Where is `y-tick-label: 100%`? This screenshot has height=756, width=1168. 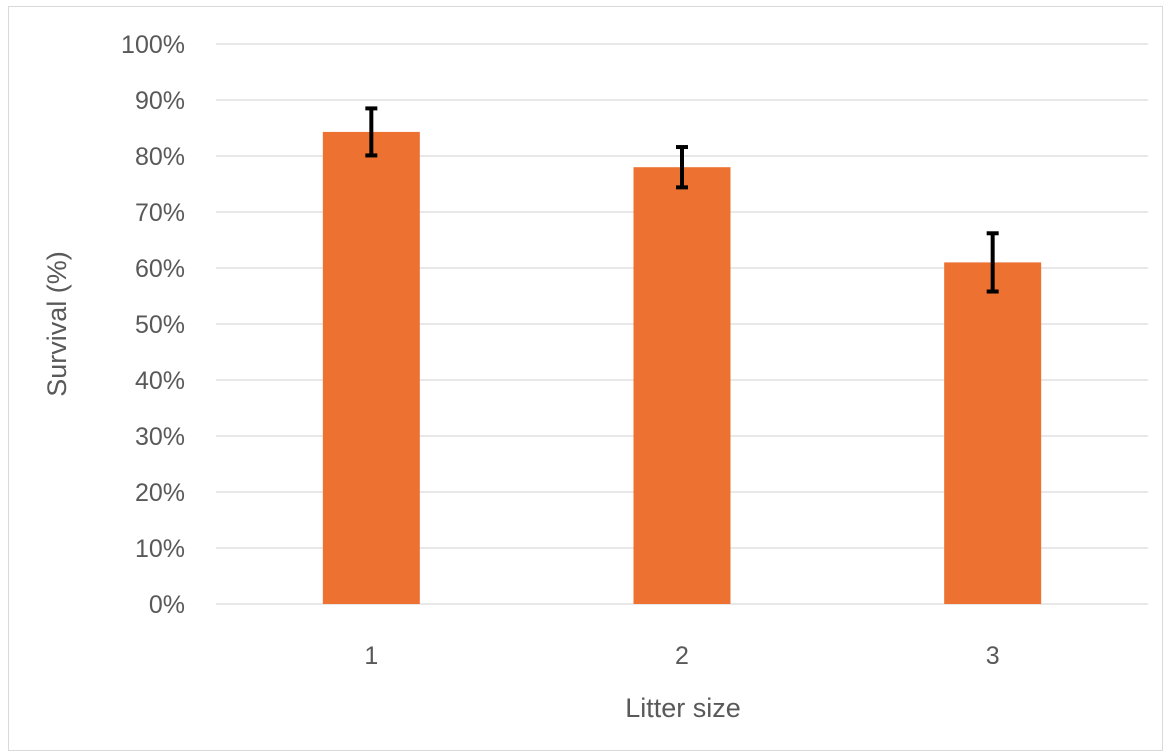
y-tick-label: 100% is located at coordinates (153, 45).